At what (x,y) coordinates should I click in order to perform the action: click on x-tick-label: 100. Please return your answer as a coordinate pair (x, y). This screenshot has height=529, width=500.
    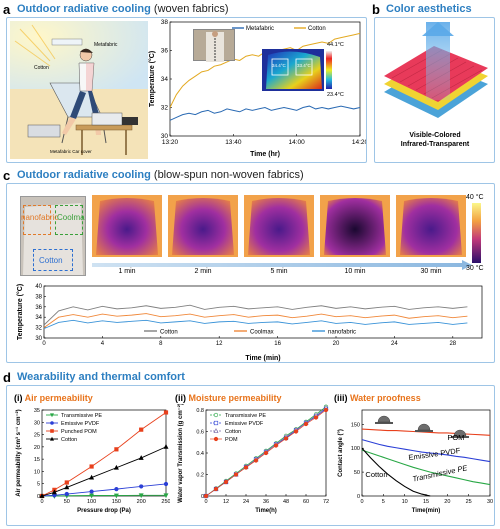
    Looking at the image, I should click on (91, 502).